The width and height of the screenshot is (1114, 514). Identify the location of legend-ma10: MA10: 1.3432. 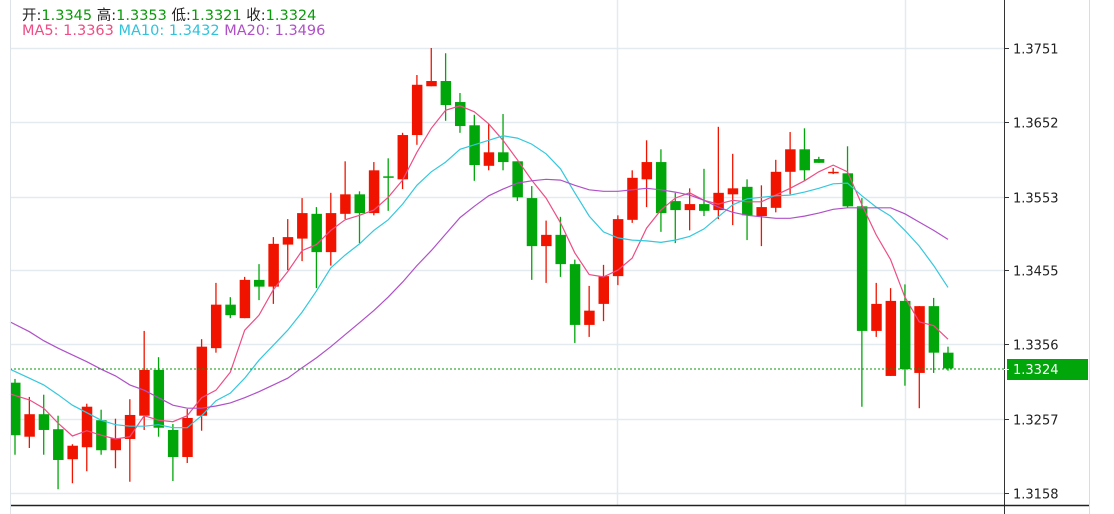
(169, 31).